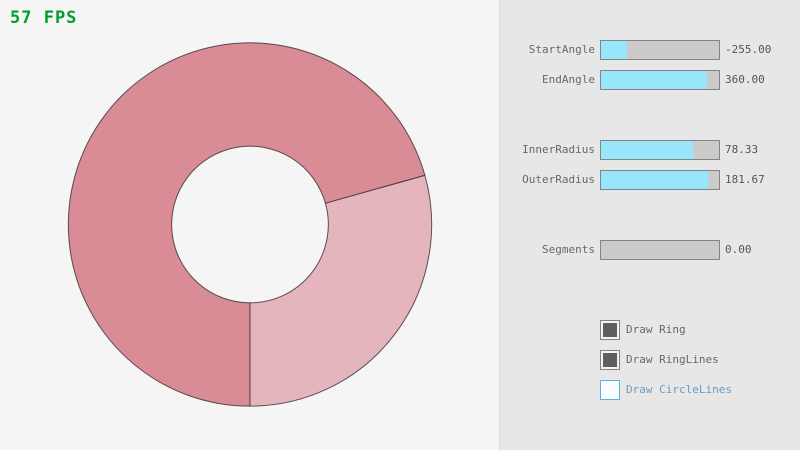 The width and height of the screenshot is (800, 450). I want to click on slider-label: Segments, so click(568, 249).